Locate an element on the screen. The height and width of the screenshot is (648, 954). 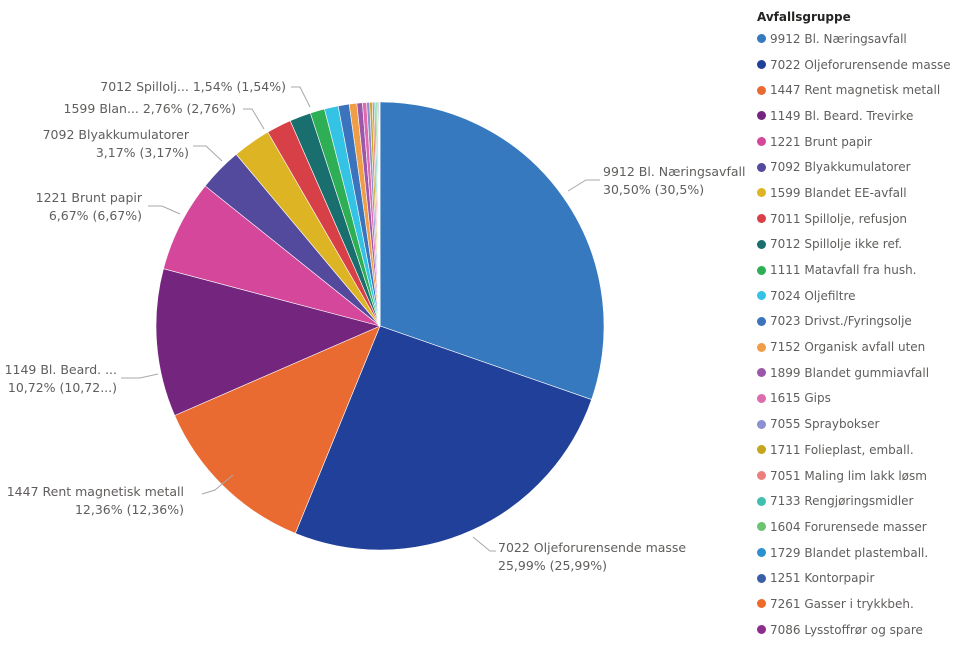
legend-label: 7051 Maling lim lakk løsm is located at coordinates (848, 475).